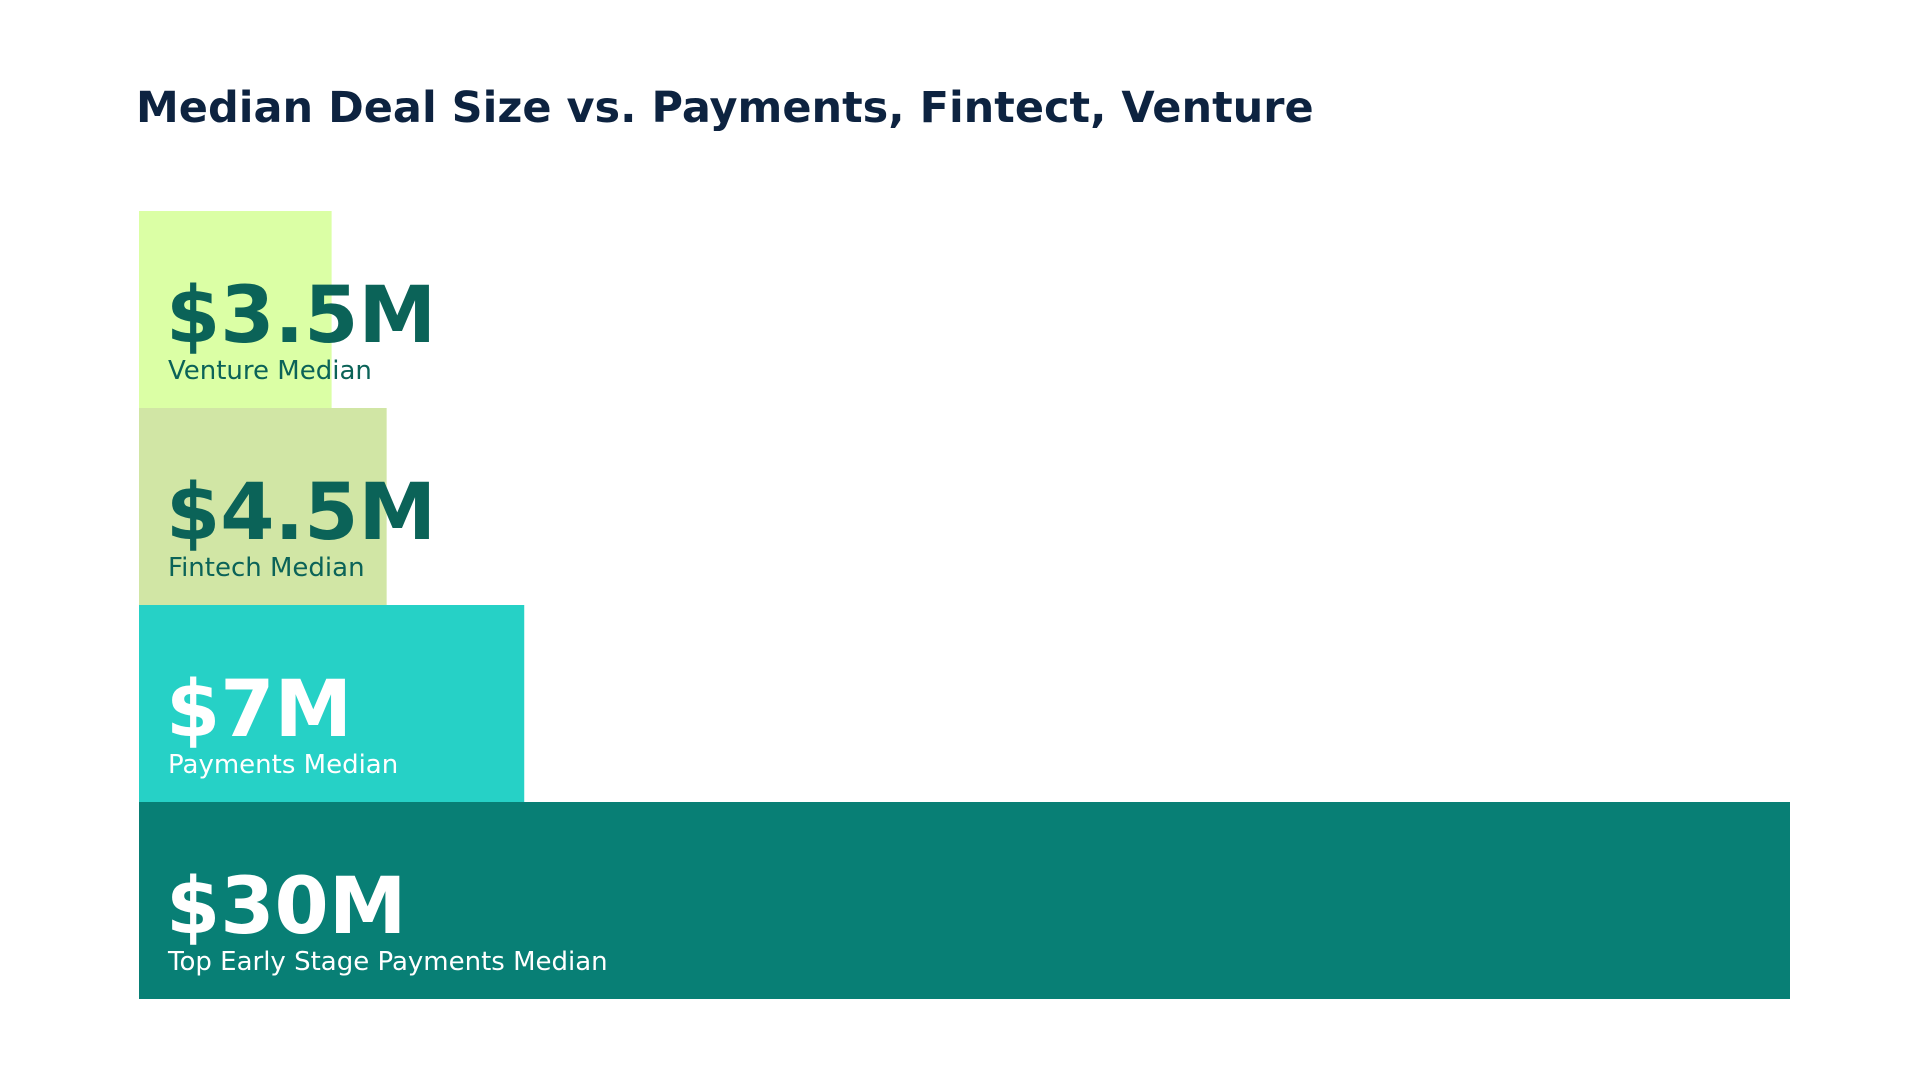  What do you see at coordinates (301, 513) in the screenshot?
I see `value-label: $4.5M` at bounding box center [301, 513].